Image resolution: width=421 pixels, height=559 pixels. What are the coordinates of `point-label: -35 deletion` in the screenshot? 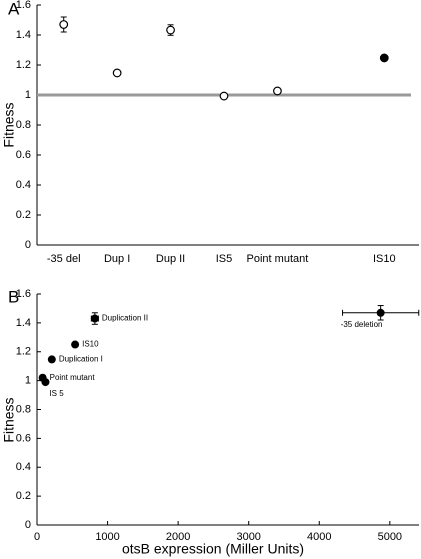 It's located at (362, 324).